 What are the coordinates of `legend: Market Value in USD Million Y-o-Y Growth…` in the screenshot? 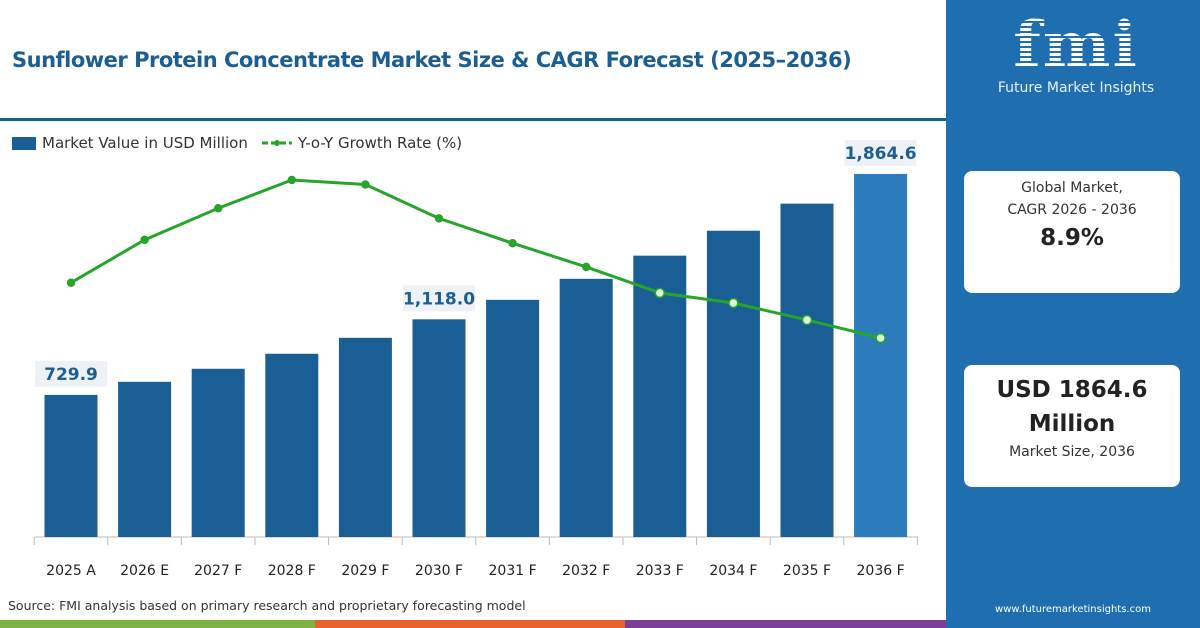 It's located at (237, 143).